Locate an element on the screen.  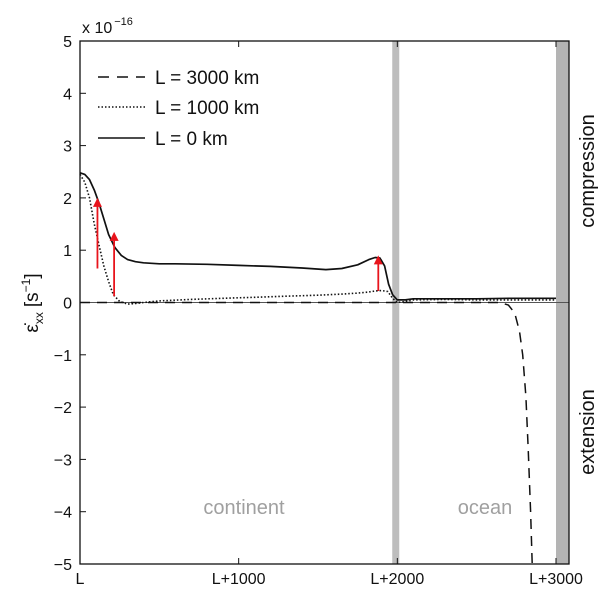
continent-label: continent is located at coordinates (244, 508).